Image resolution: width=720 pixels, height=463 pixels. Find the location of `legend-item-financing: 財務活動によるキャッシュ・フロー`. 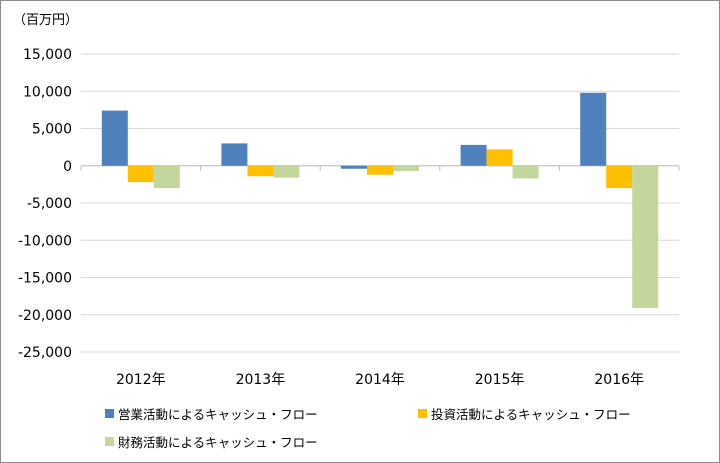

legend-item-financing: 財務活動によるキャッシュ・フロー is located at coordinates (211, 441).